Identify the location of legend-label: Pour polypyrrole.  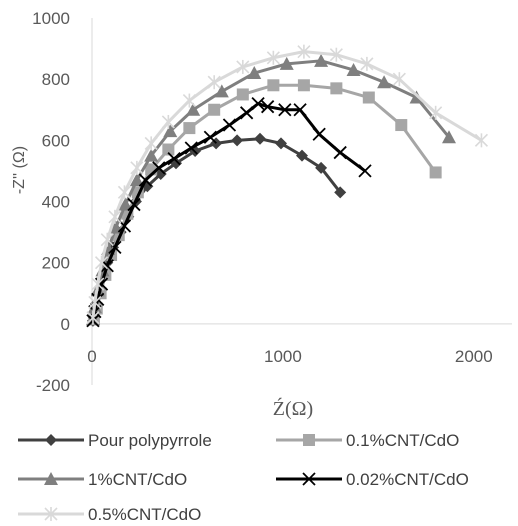
(150, 440).